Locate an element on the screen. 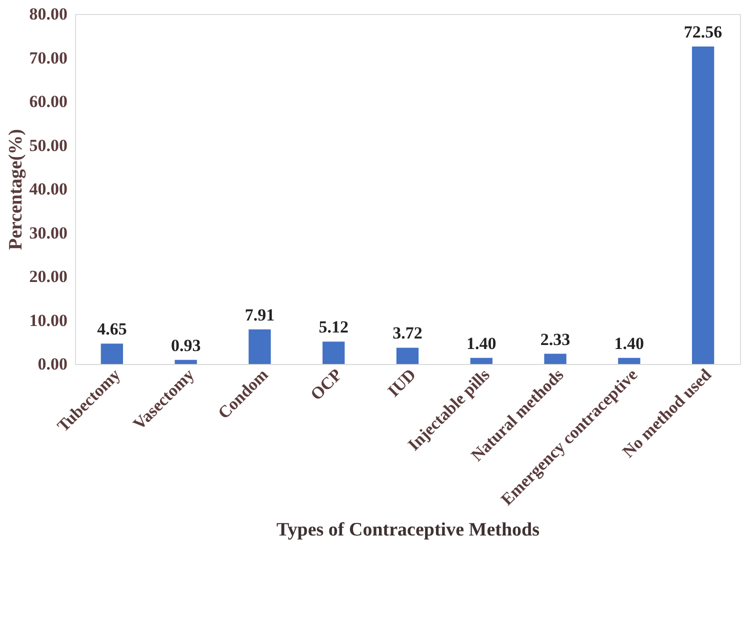  data-label: 7.91 is located at coordinates (259, 314).